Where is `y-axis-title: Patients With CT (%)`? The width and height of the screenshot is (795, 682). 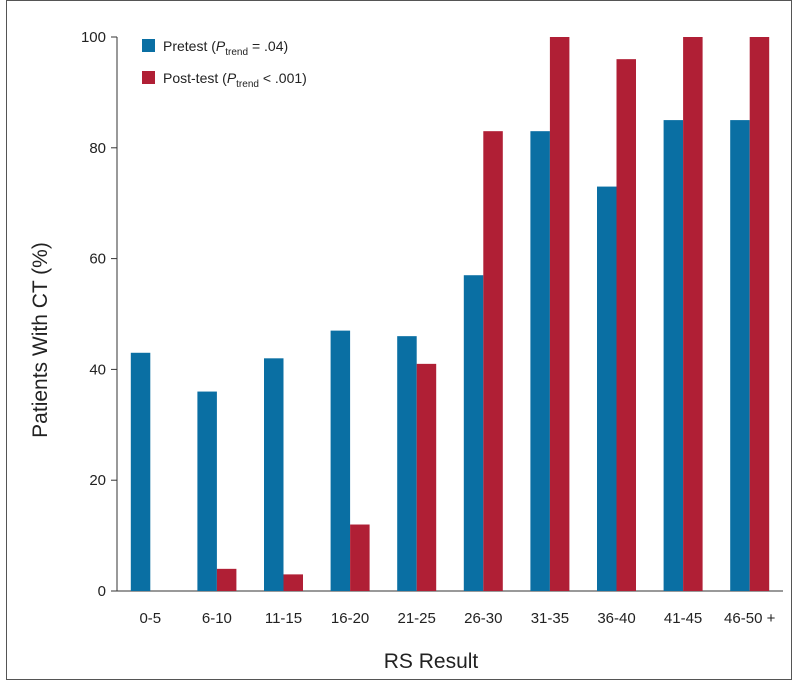 y-axis-title: Patients With CT (%) is located at coordinates (40, 340).